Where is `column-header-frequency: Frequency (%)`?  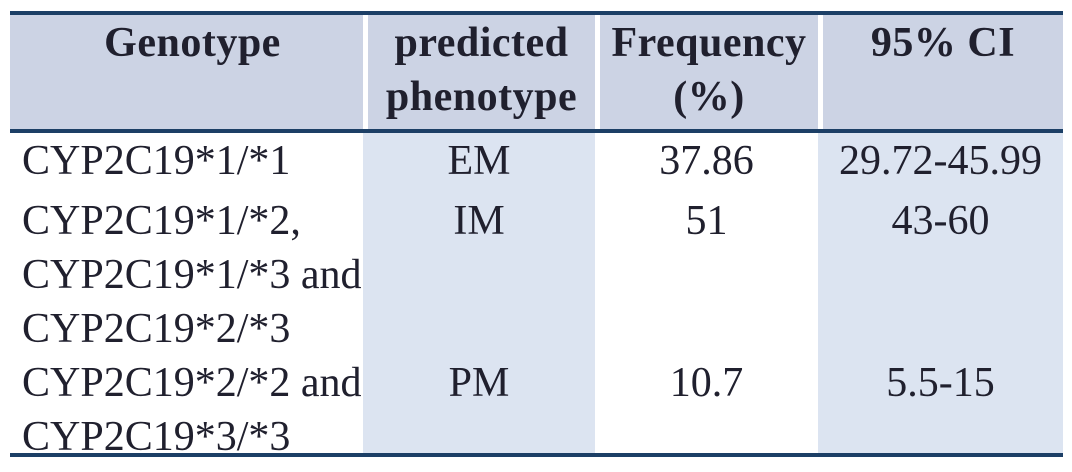 column-header-frequency: Frequency (%) is located at coordinates (706, 72).